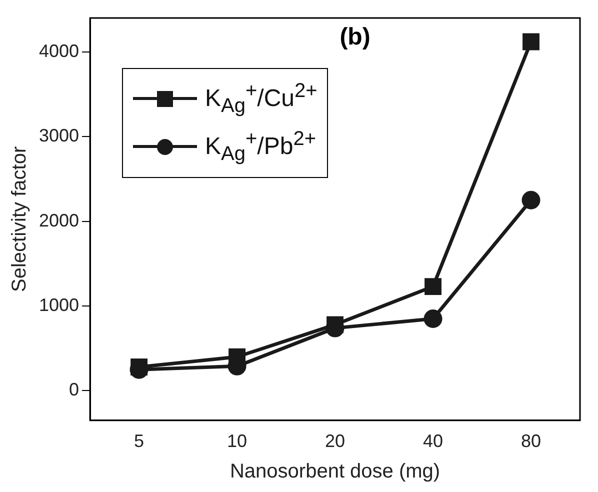 This screenshot has width=598, height=492. Describe the element at coordinates (335, 441) in the screenshot. I see `x-tick-label: 20` at that location.